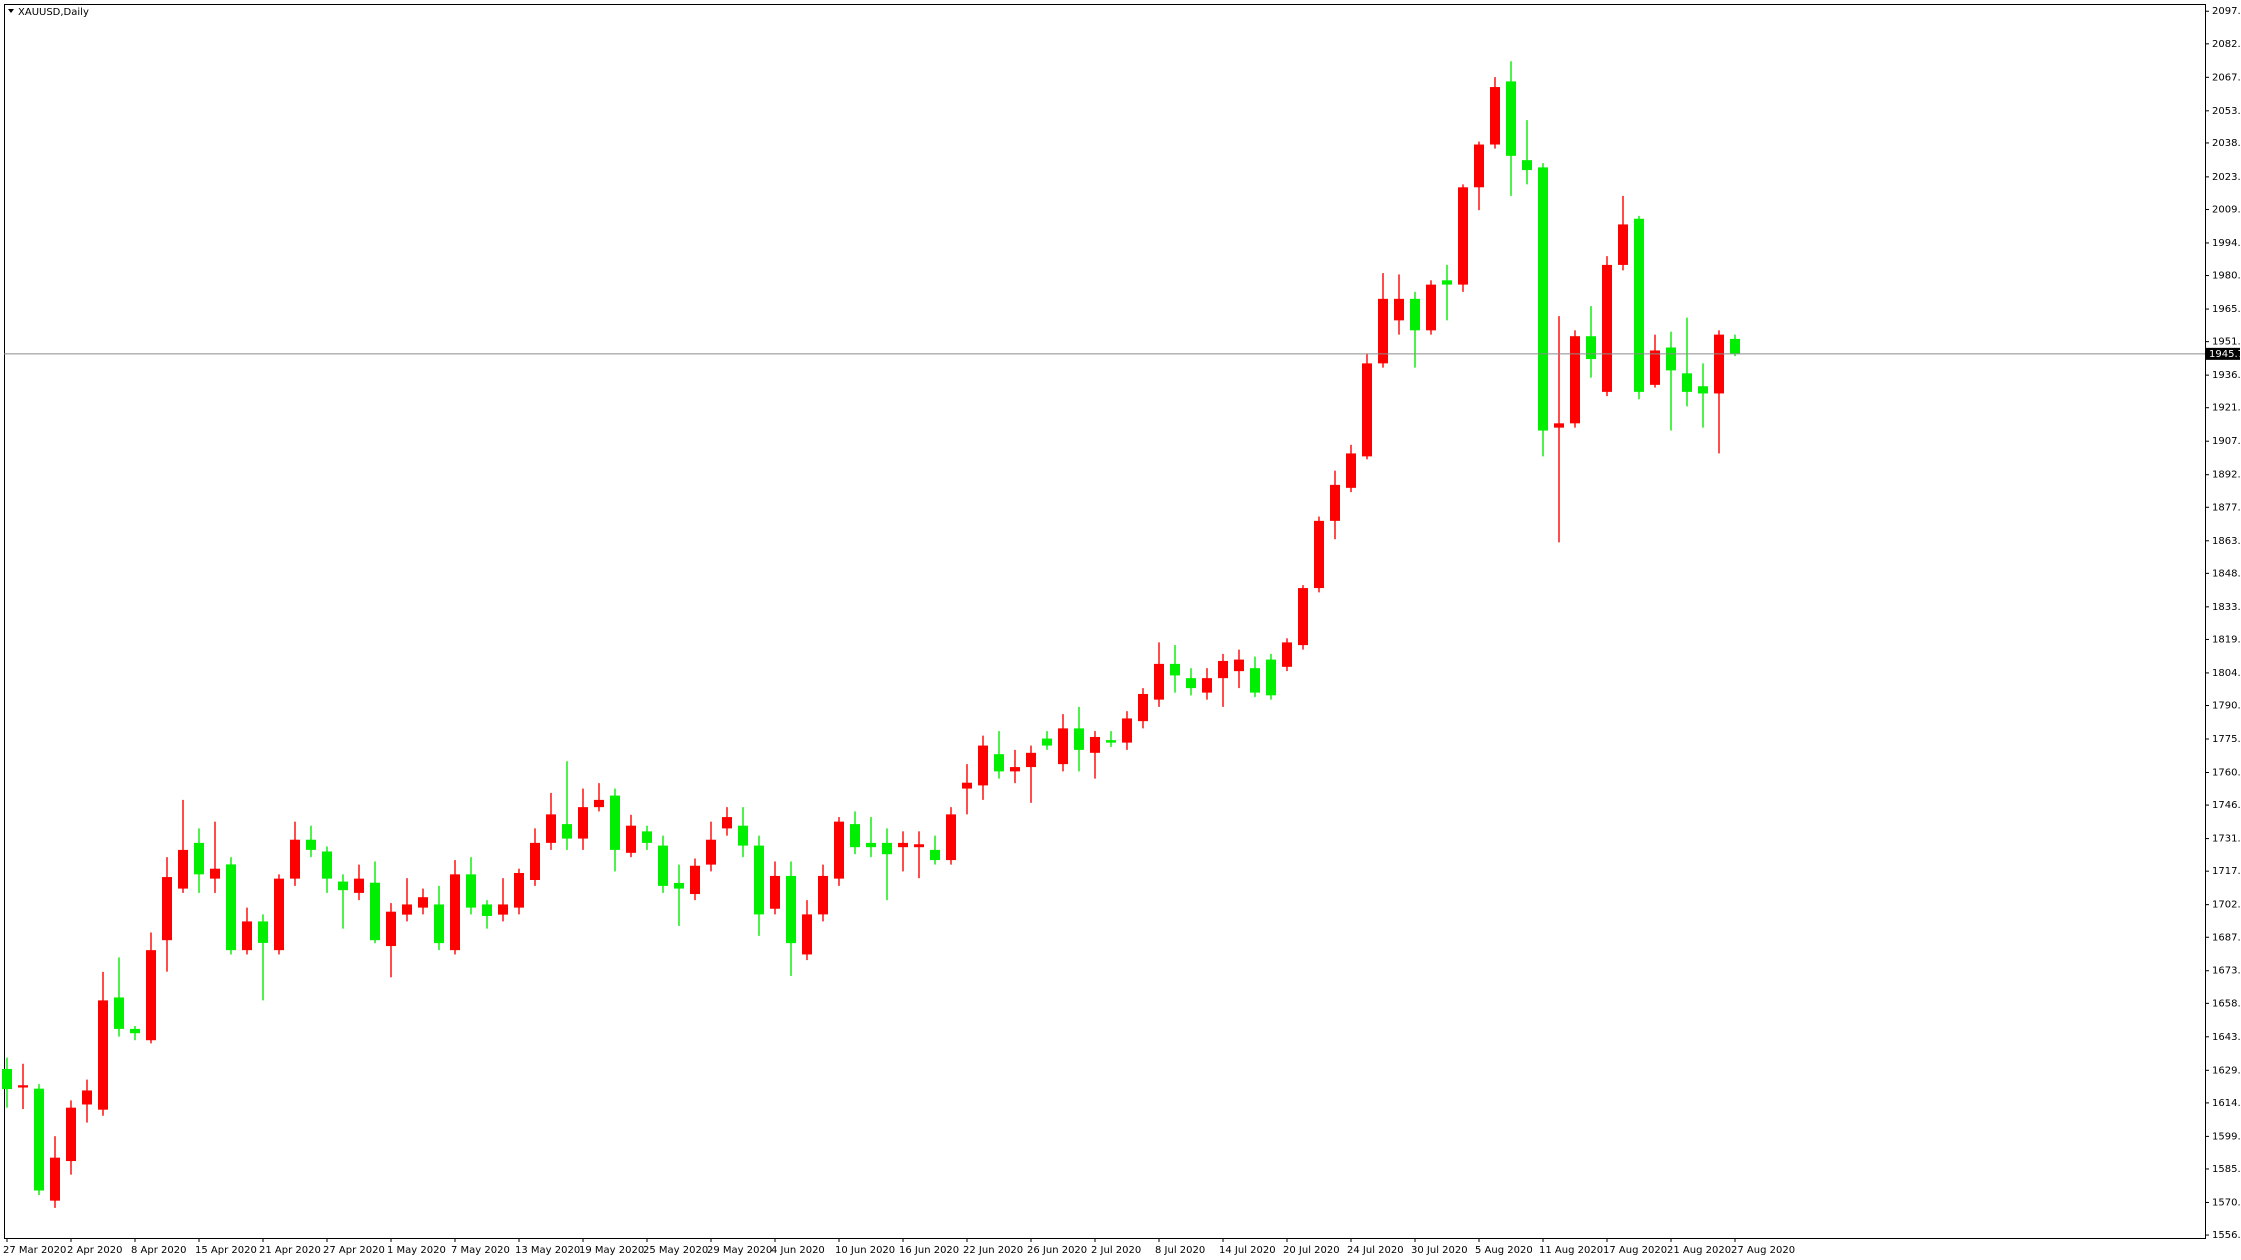  Describe the element at coordinates (2226, 111) in the screenshot. I see `y-tick-label: 2053.1` at that location.